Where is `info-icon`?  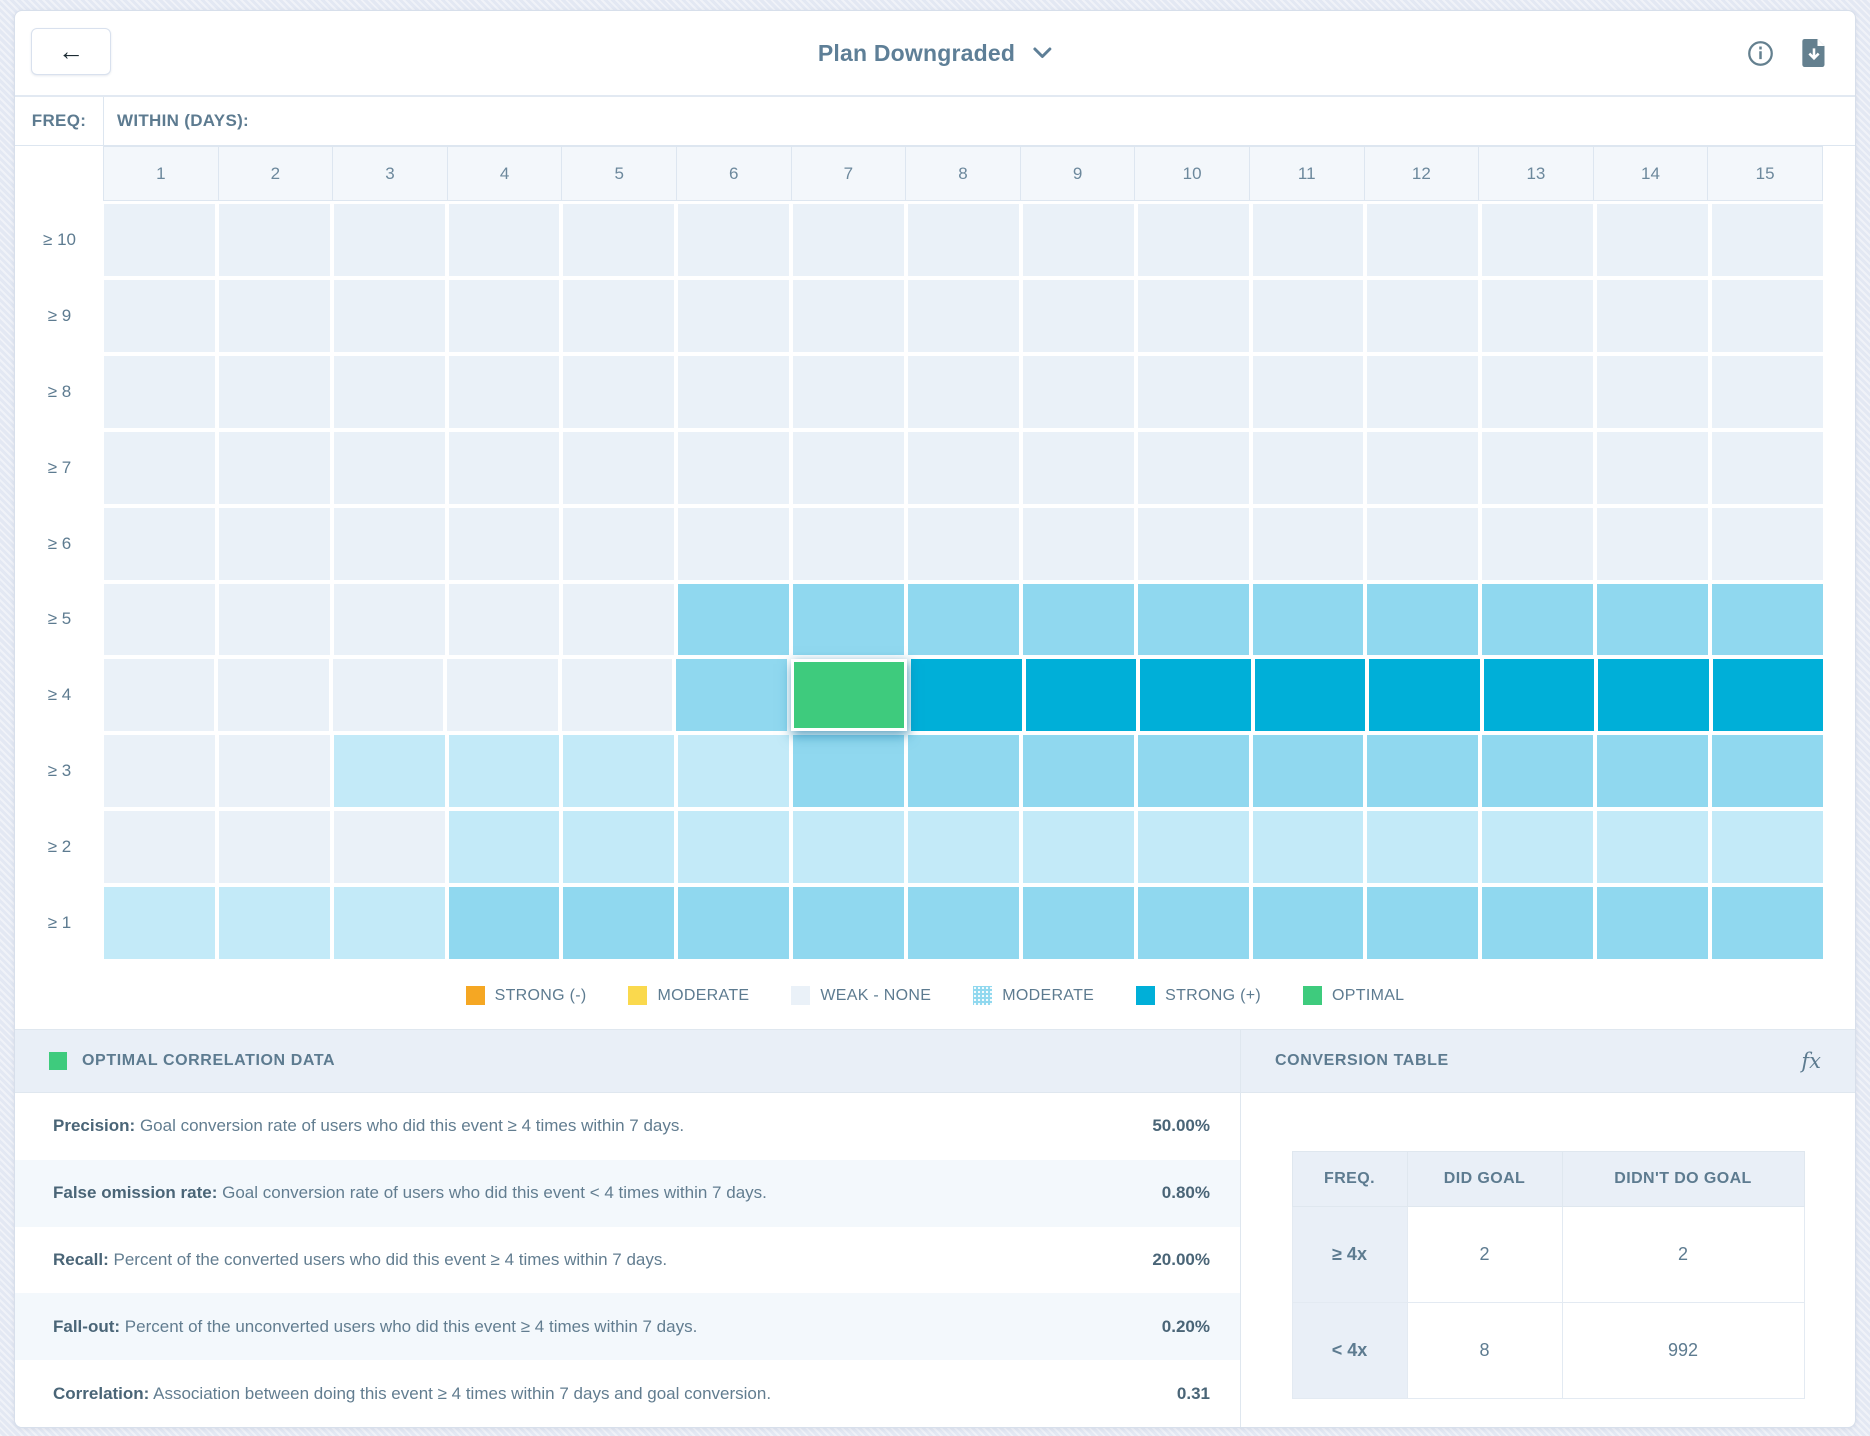 info-icon is located at coordinates (1760, 53).